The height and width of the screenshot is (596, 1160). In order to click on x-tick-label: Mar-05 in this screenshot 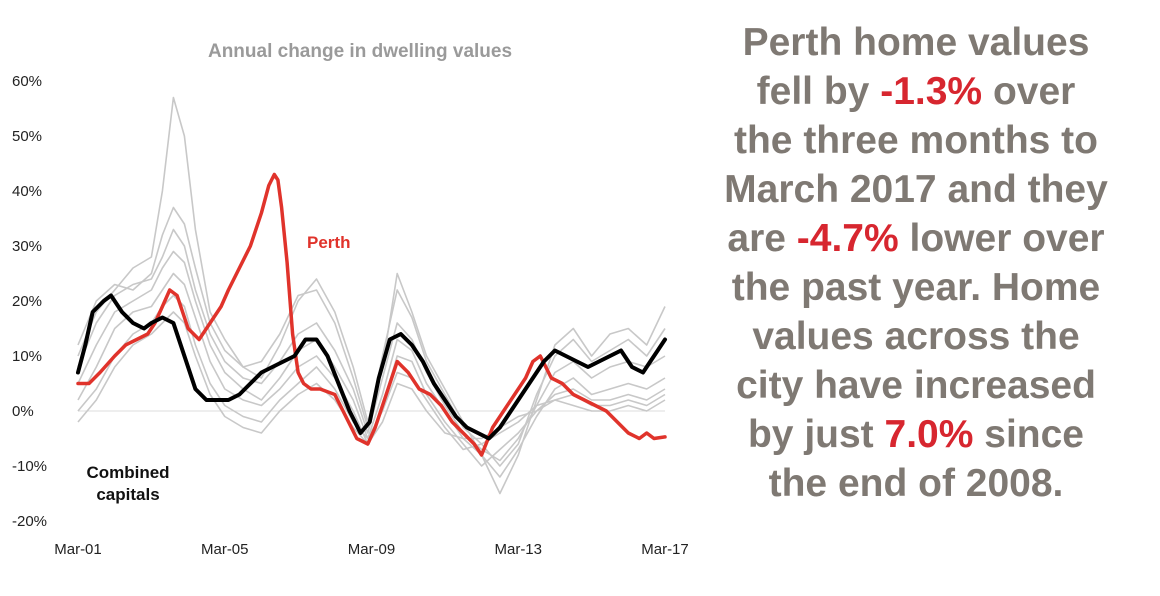, I will do `click(225, 549)`.